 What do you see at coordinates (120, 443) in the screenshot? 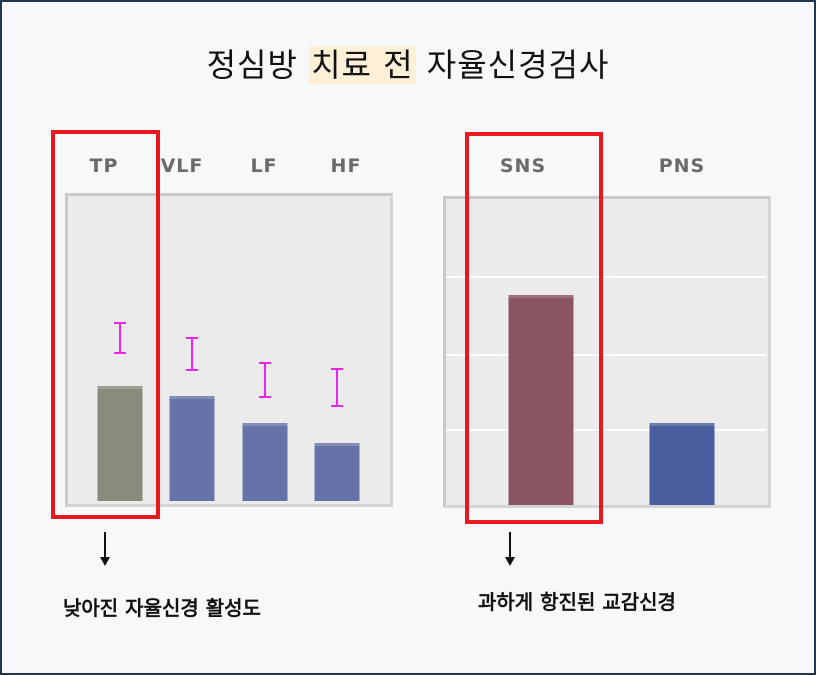
I see `bar-tp` at bounding box center [120, 443].